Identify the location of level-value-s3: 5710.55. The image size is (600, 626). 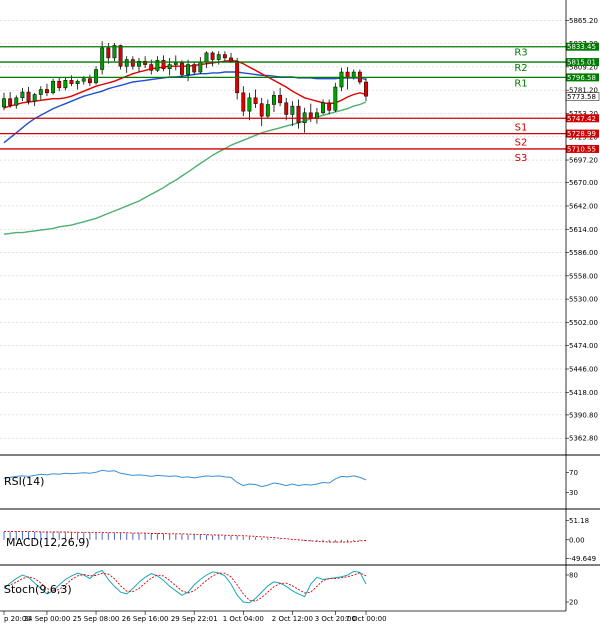
(581, 149).